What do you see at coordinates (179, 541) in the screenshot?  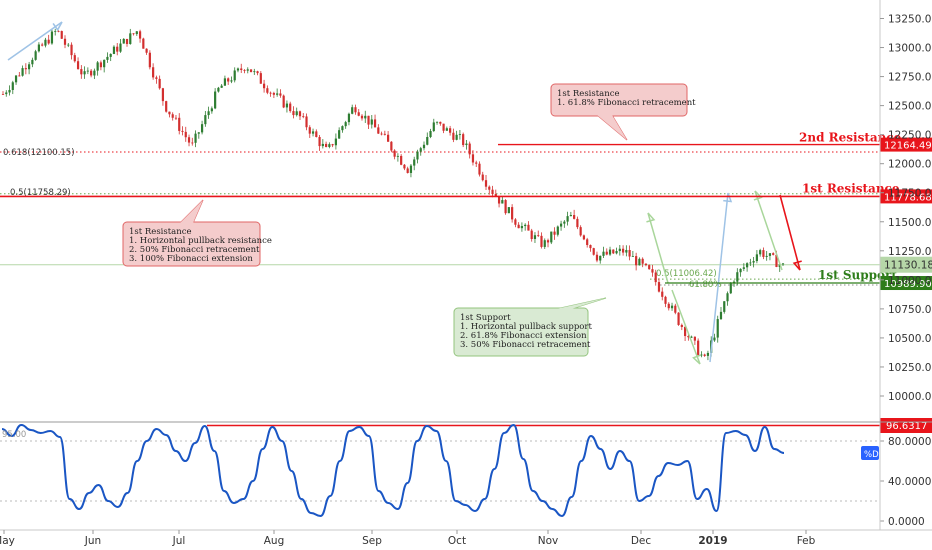 I see `time-tick-label: Jul` at bounding box center [179, 541].